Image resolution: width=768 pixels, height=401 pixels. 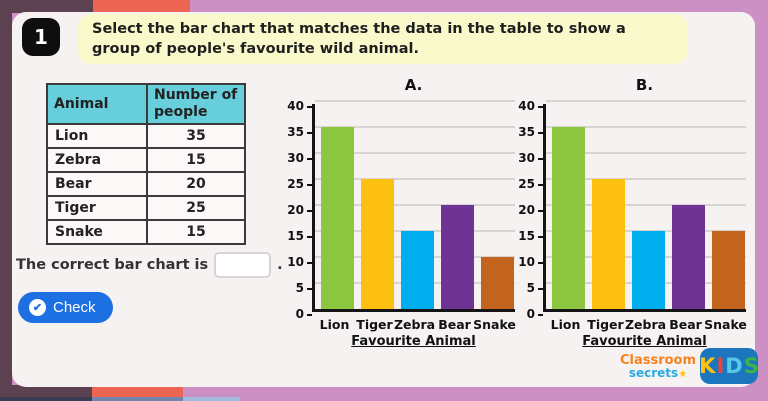 What do you see at coordinates (6, 200) in the screenshot?
I see `left-frame-strip` at bounding box center [6, 200].